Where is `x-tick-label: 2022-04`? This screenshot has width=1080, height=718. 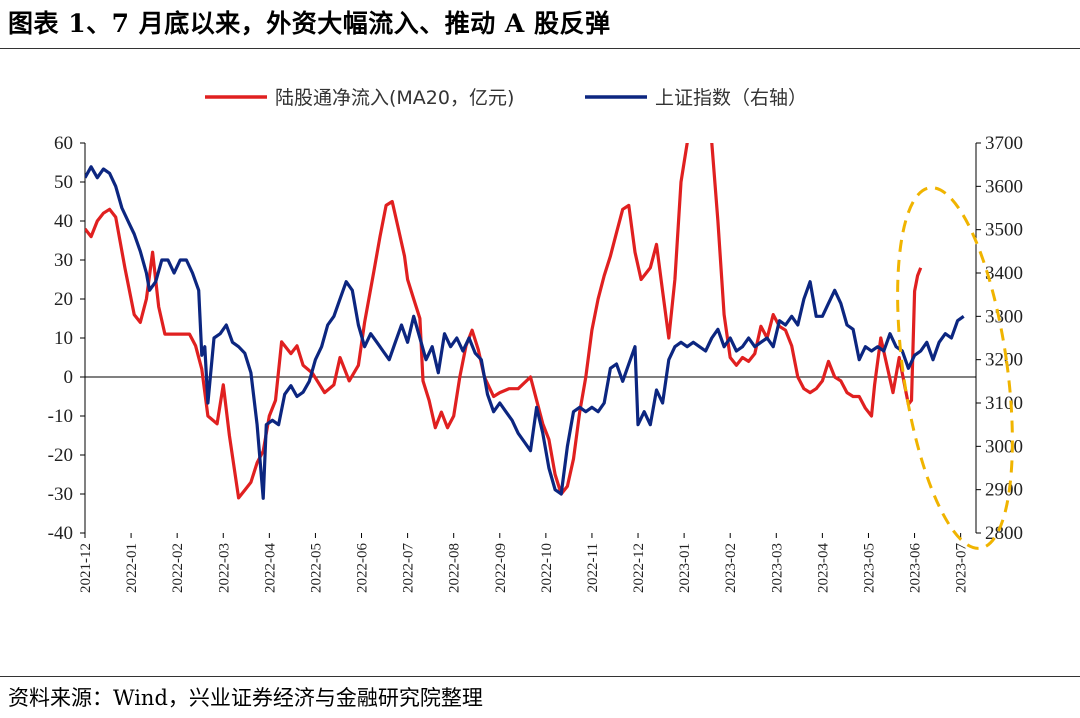
x-tick-label: 2022-04 is located at coordinates (270, 568).